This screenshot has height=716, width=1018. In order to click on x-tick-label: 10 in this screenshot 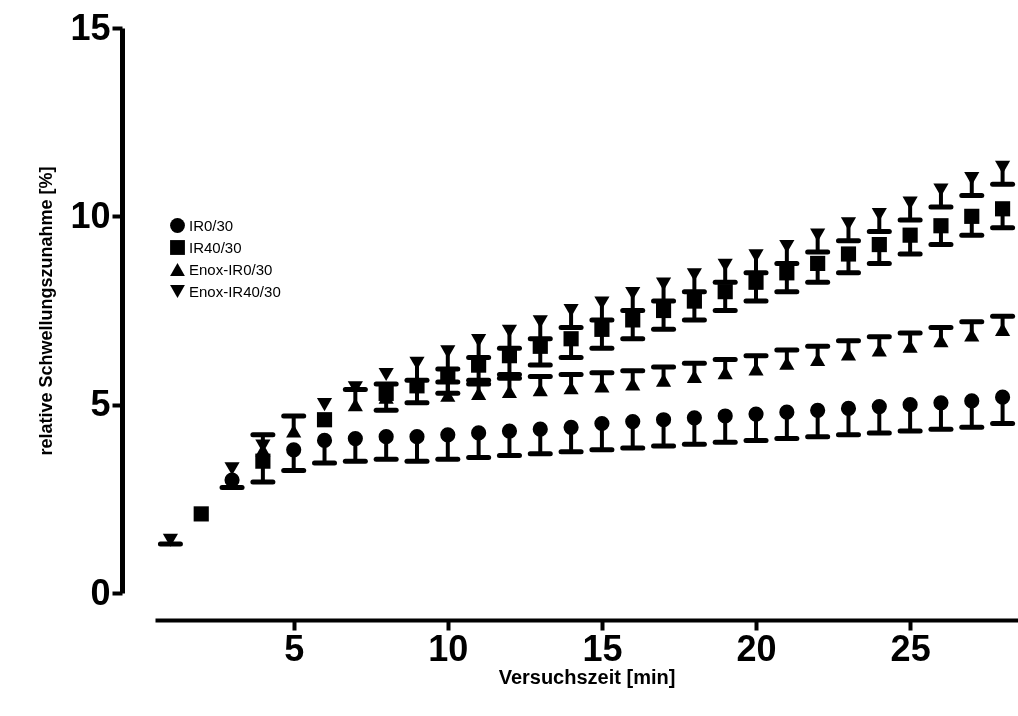, I will do `click(448, 648)`.